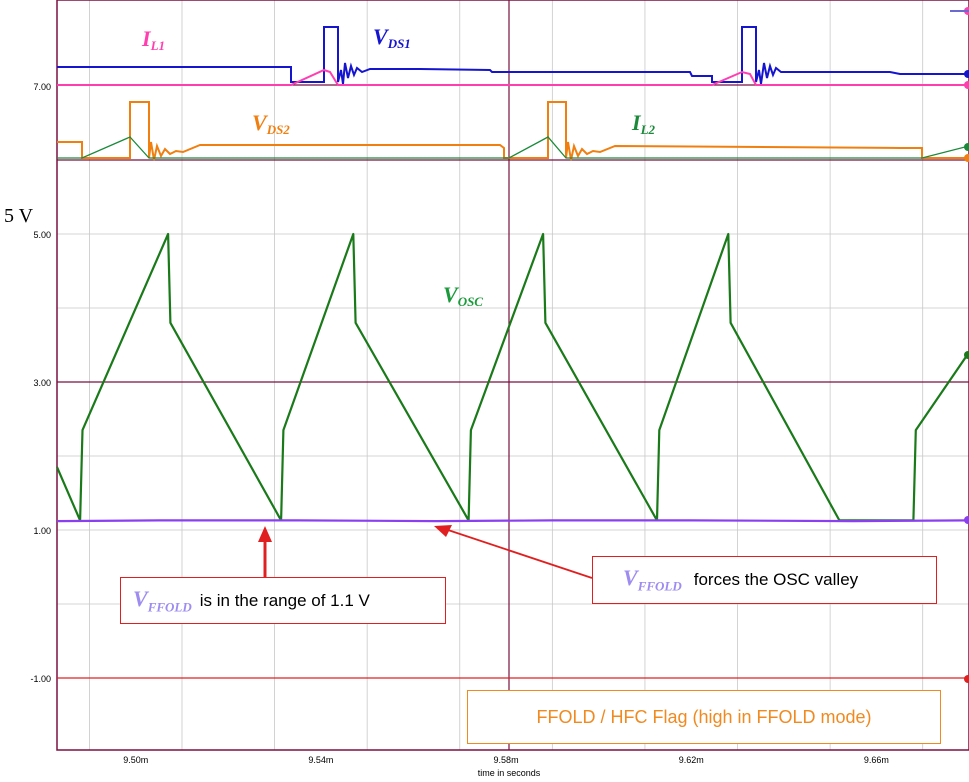  I want to click on vds1-trace, so click(513, 55).